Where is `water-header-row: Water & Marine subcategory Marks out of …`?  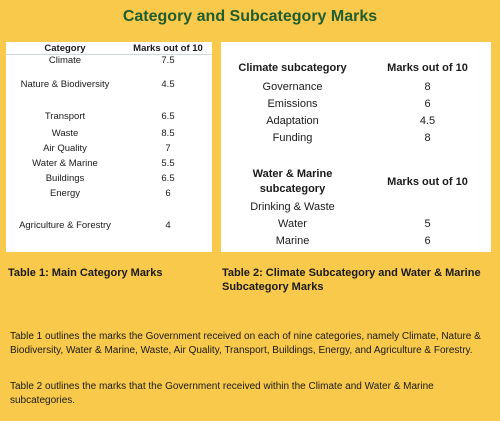 water-header-row: Water & Marine subcategory Marks out of … is located at coordinates (356, 182).